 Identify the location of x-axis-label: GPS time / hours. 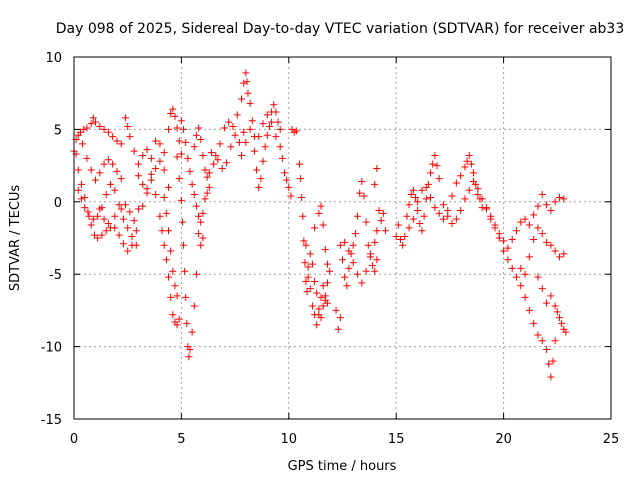
(342, 466).